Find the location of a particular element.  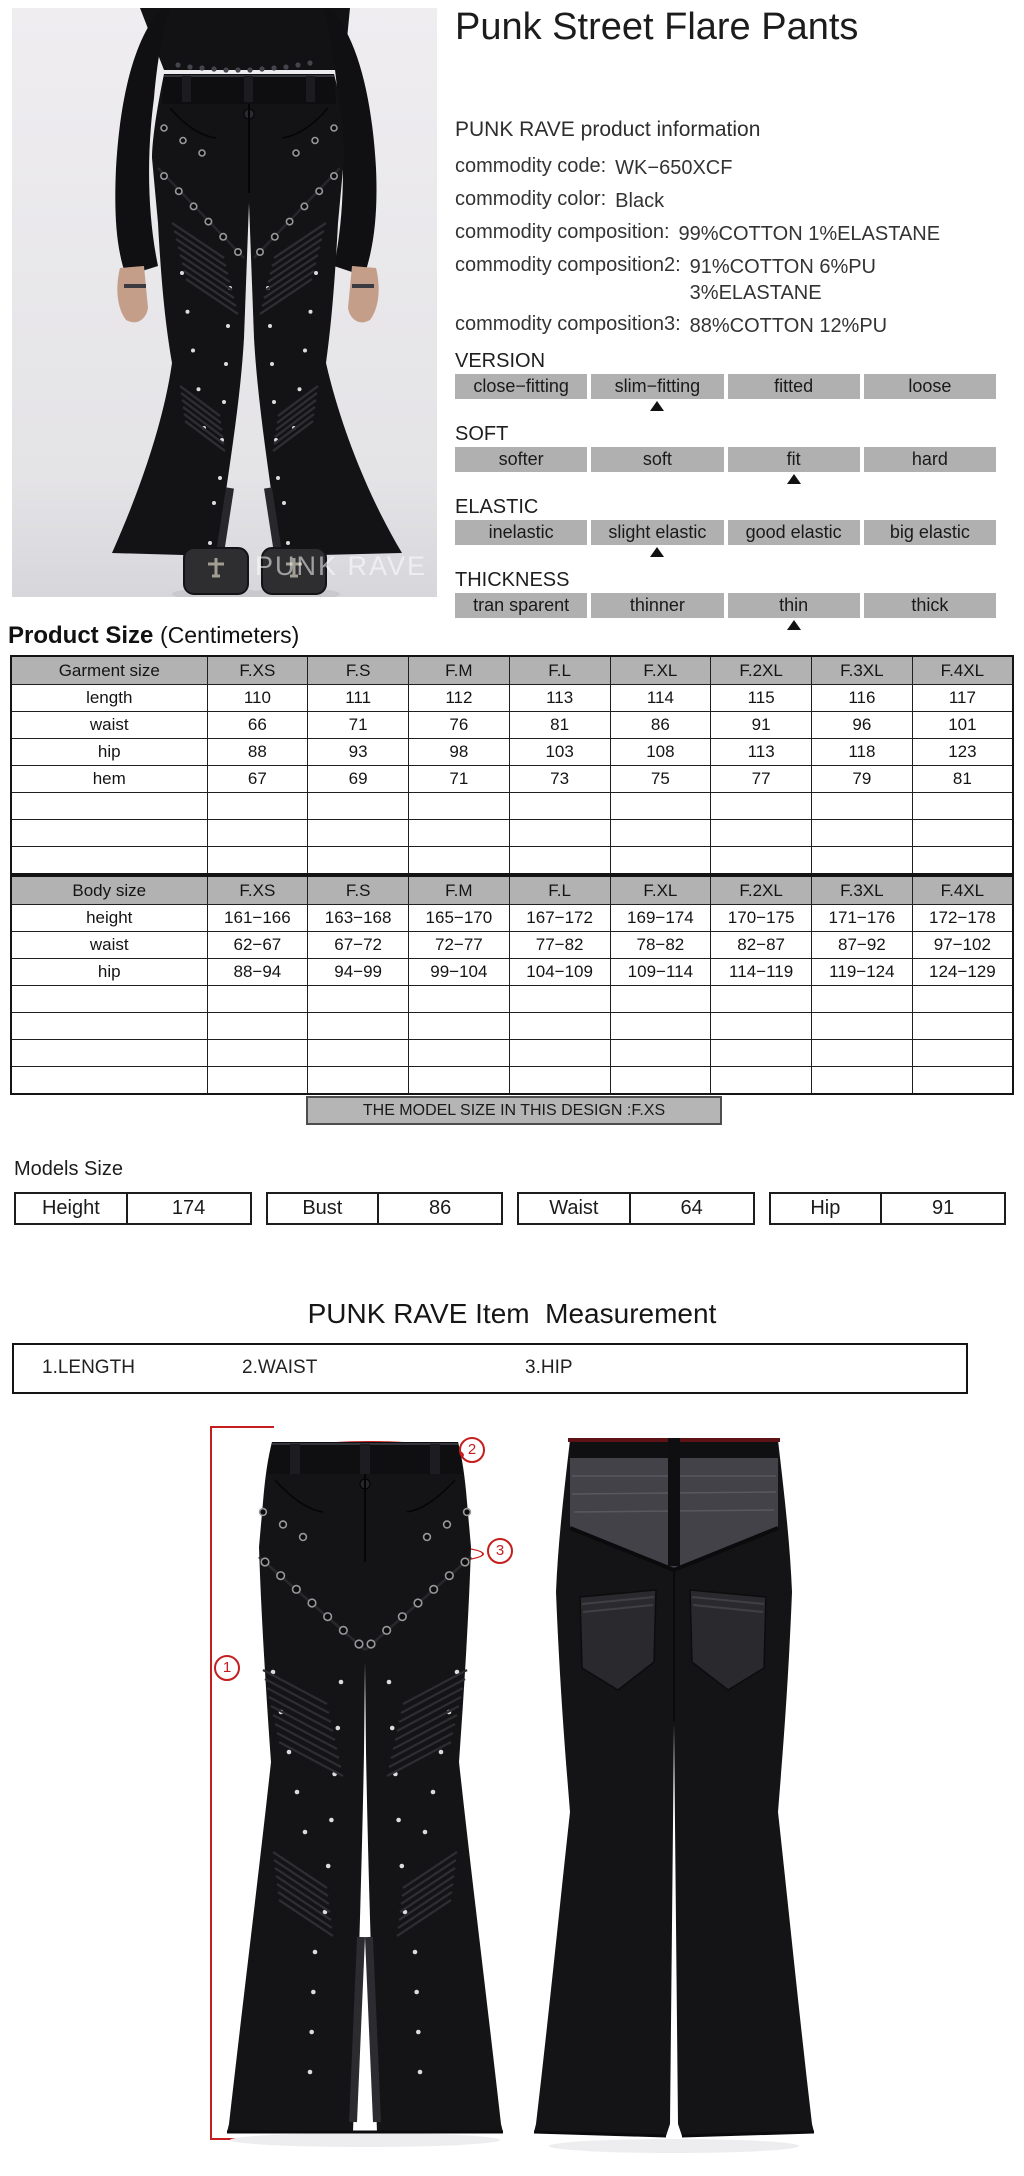

size-value: 172−178 is located at coordinates (962, 918).